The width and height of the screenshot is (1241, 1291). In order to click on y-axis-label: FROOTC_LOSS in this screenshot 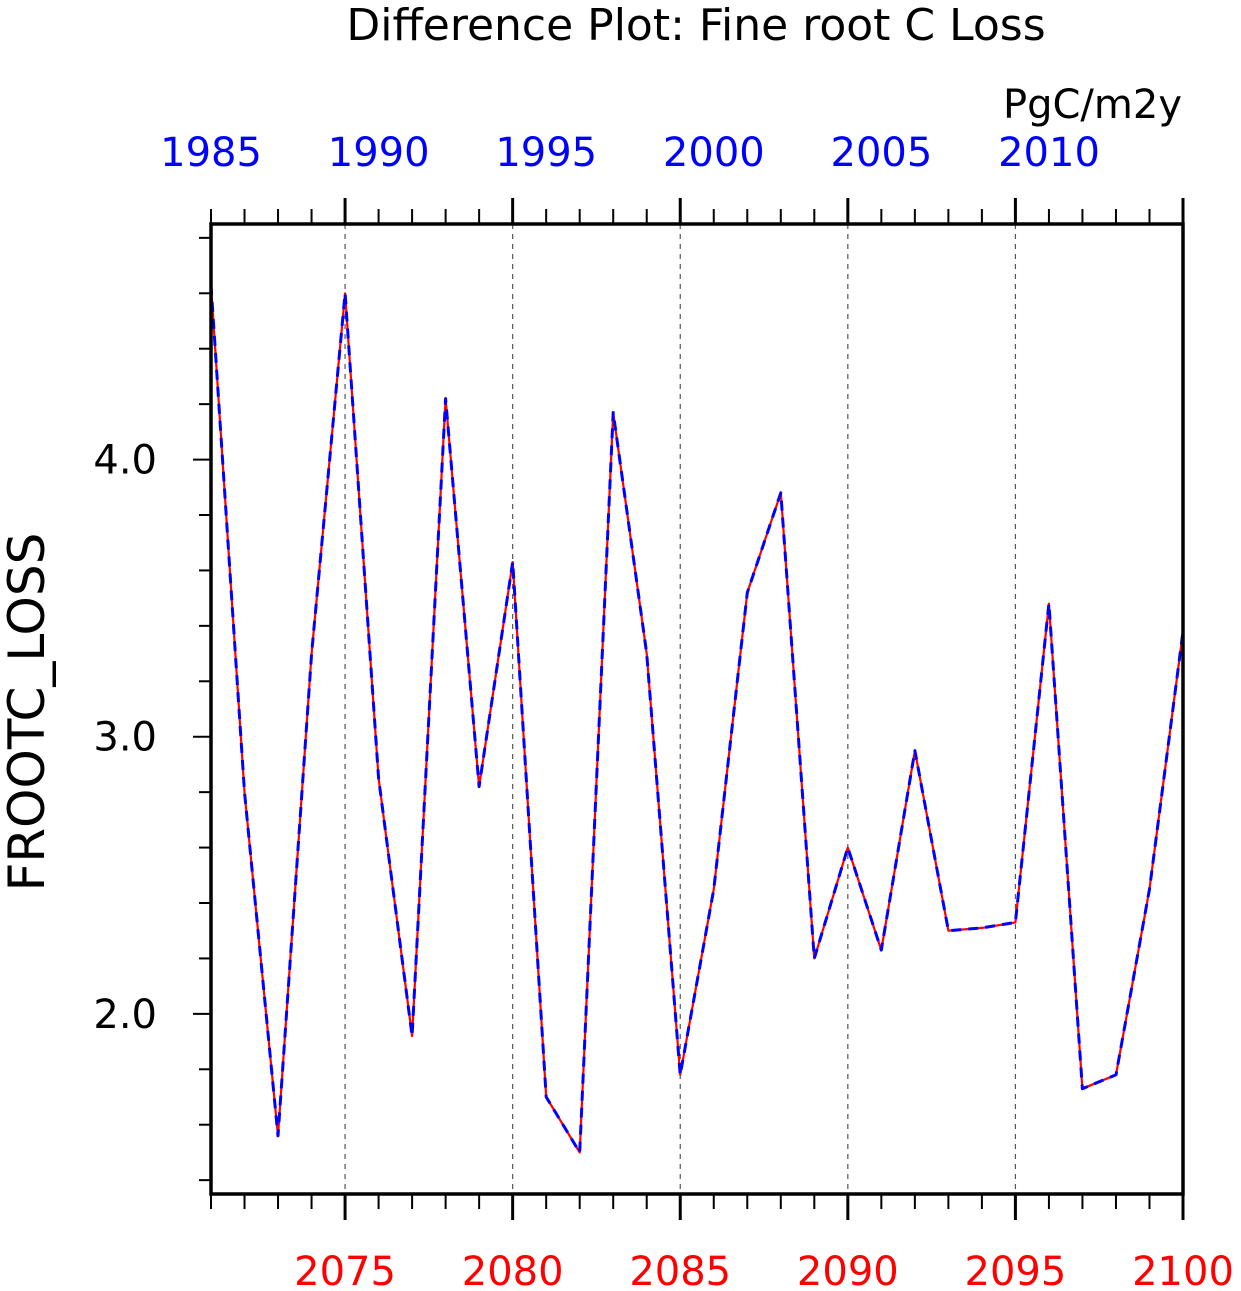, I will do `click(28, 712)`.